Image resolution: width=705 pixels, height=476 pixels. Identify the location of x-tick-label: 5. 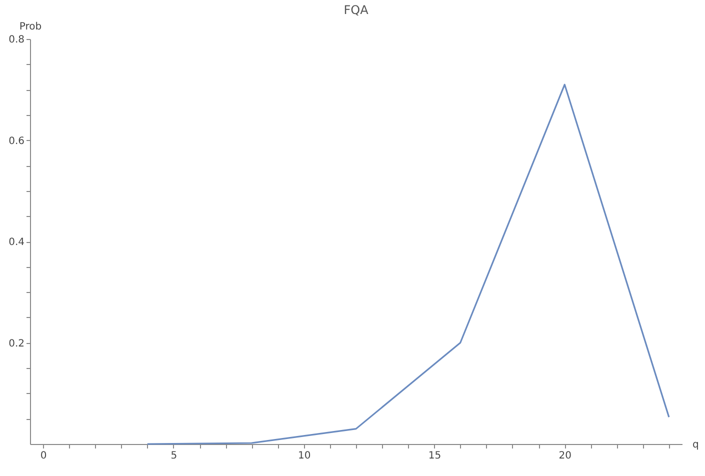
(174, 456).